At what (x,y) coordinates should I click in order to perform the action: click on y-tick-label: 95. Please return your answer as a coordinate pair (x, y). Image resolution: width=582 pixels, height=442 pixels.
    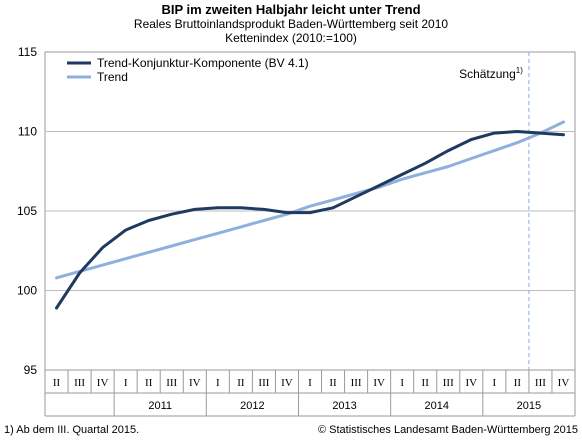
    Looking at the image, I should click on (31, 370).